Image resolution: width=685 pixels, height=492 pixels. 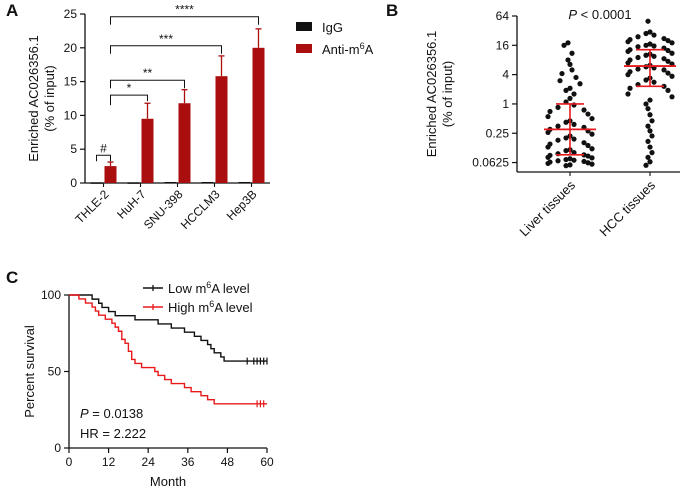 What do you see at coordinates (498, 133) in the screenshot?
I see `y-tick-label: 0.25` at bounding box center [498, 133].